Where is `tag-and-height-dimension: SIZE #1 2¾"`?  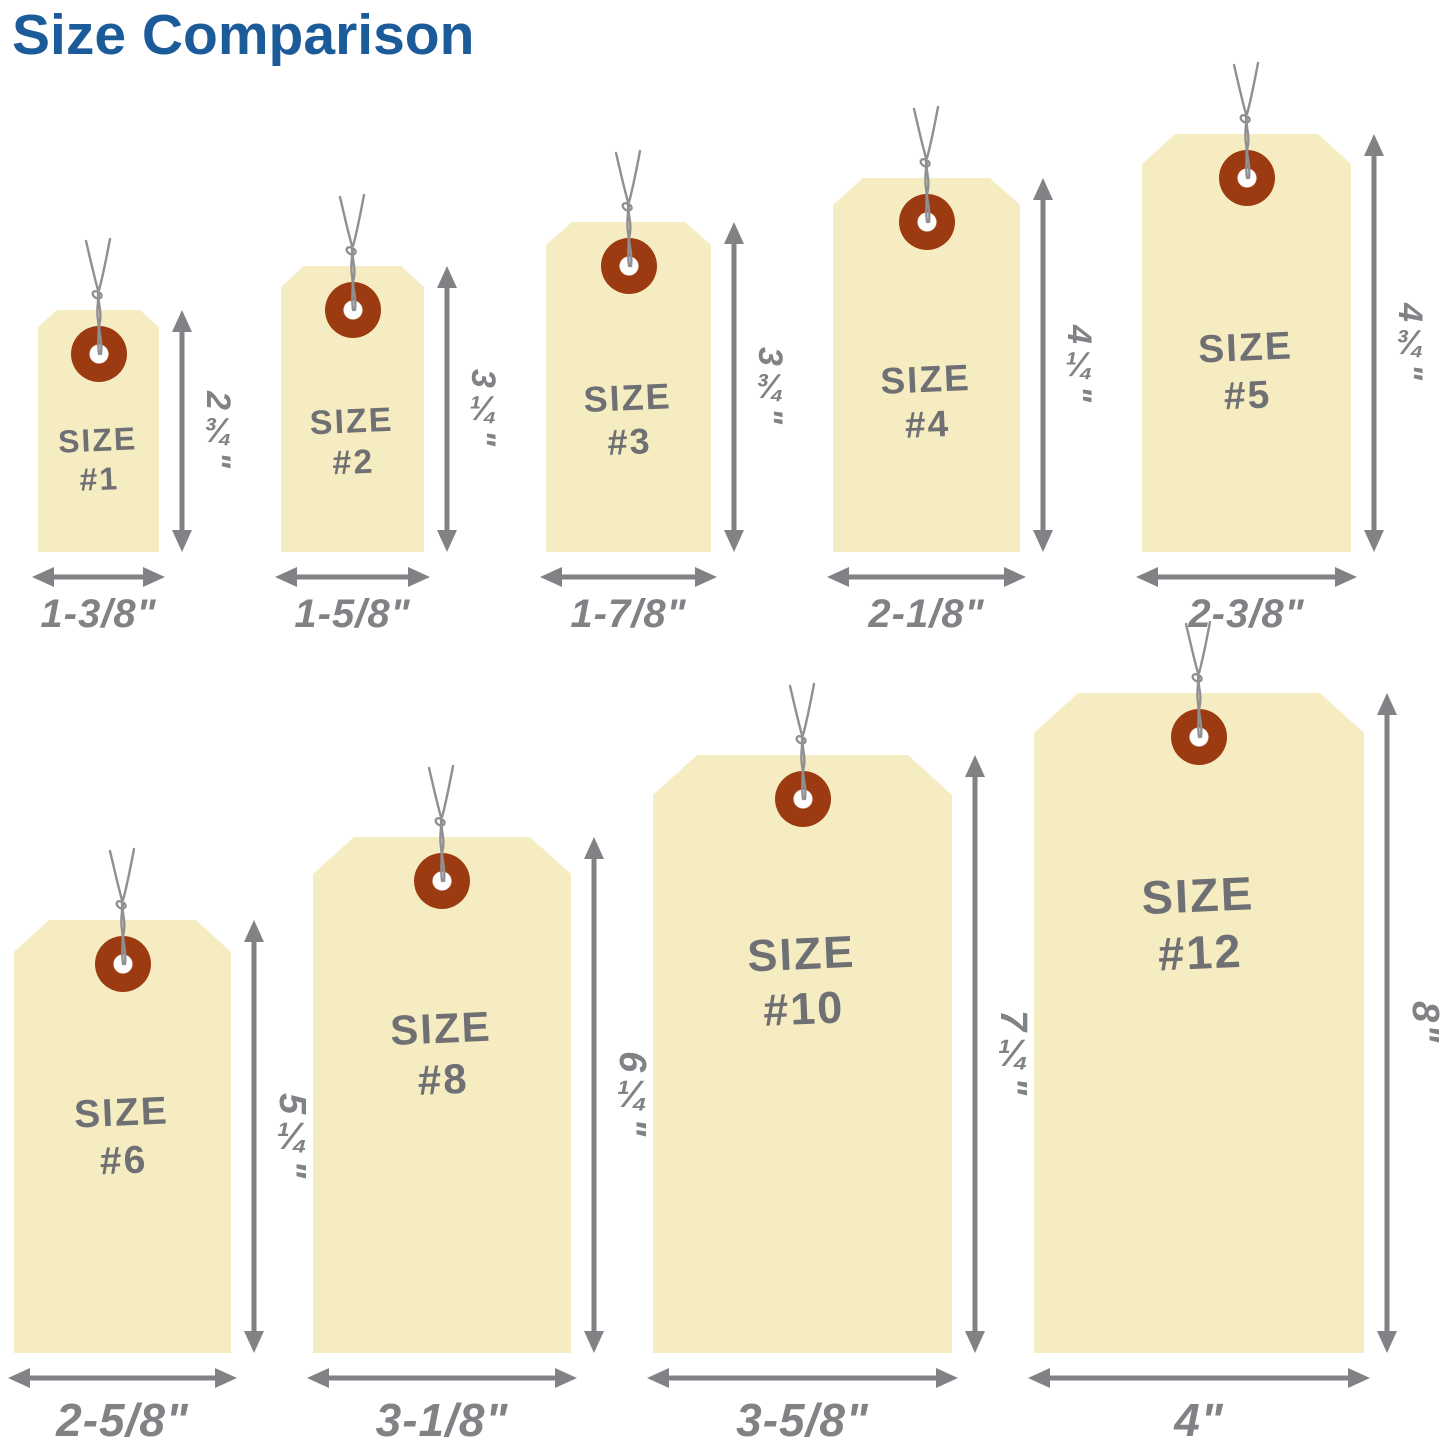
tag-and-height-dimension: SIZE #1 2¾" is located at coordinates (137, 394).